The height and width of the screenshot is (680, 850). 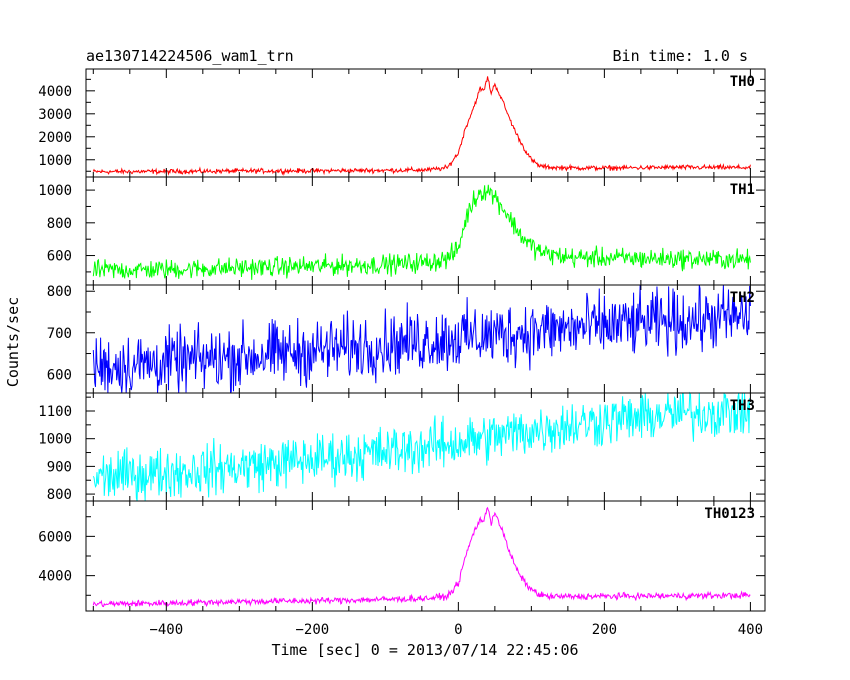 What do you see at coordinates (421, 126) in the screenshot?
I see `series-th0-line` at bounding box center [421, 126].